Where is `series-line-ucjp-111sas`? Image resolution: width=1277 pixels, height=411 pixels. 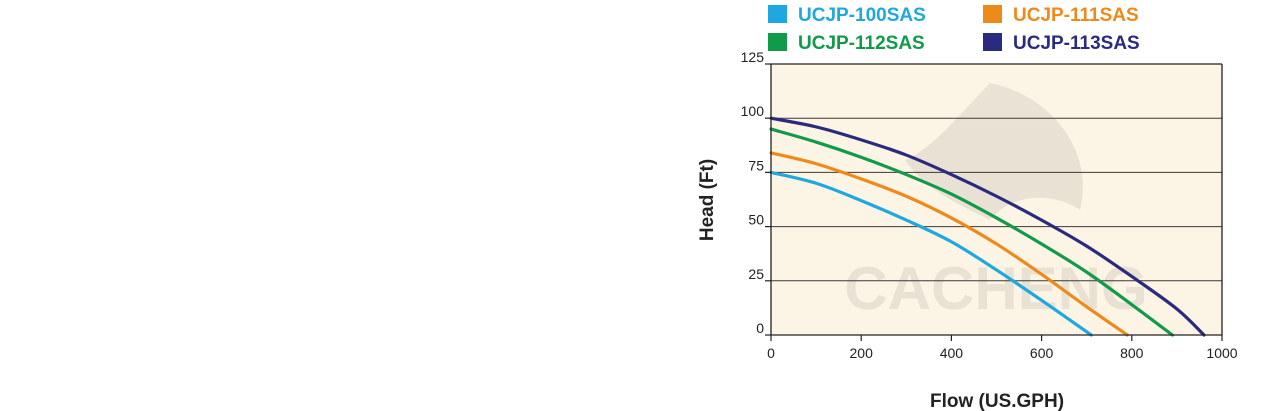
series-line-ucjp-111sas is located at coordinates (949, 244).